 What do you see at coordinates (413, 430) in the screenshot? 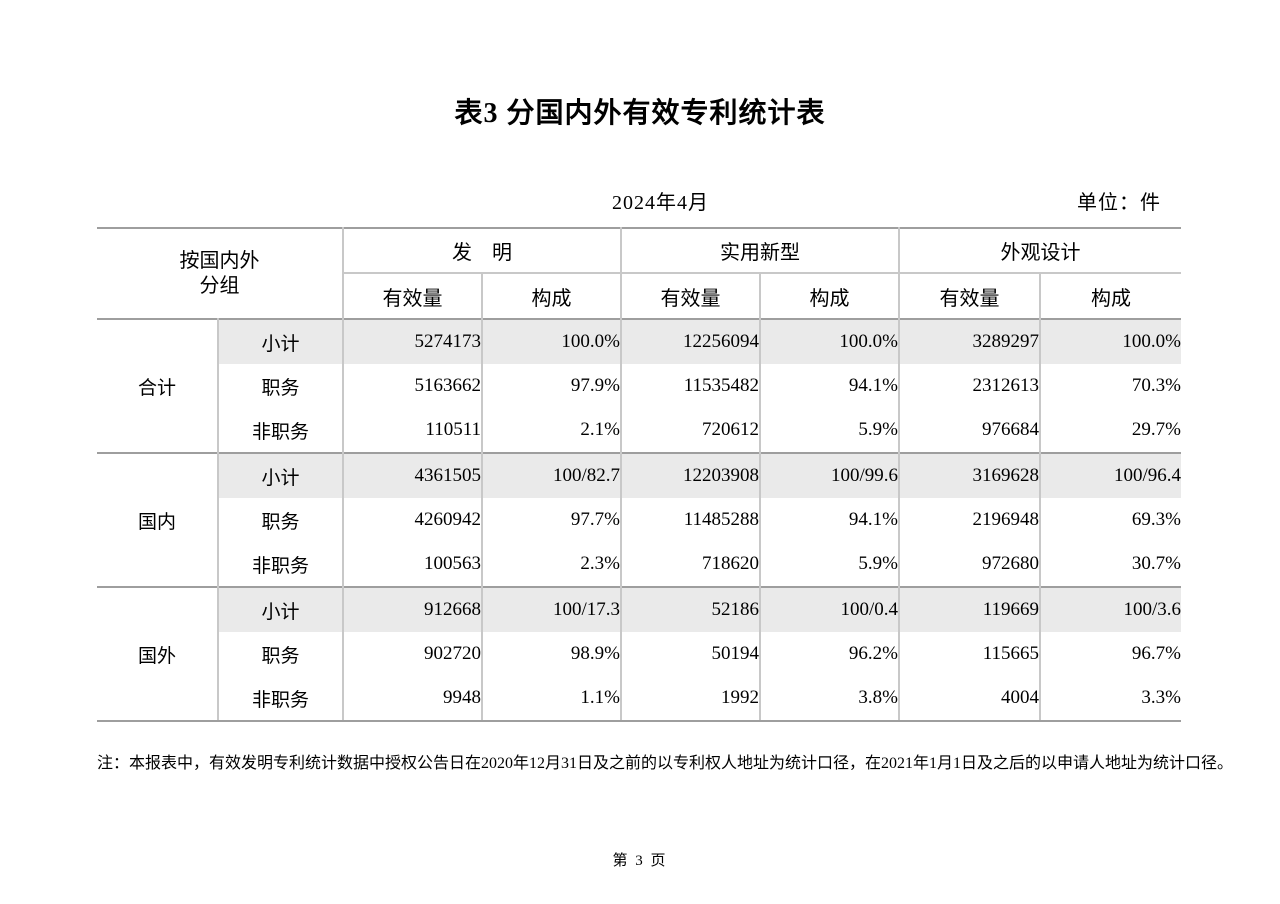
I see `table-cell: 110511` at bounding box center [413, 430].